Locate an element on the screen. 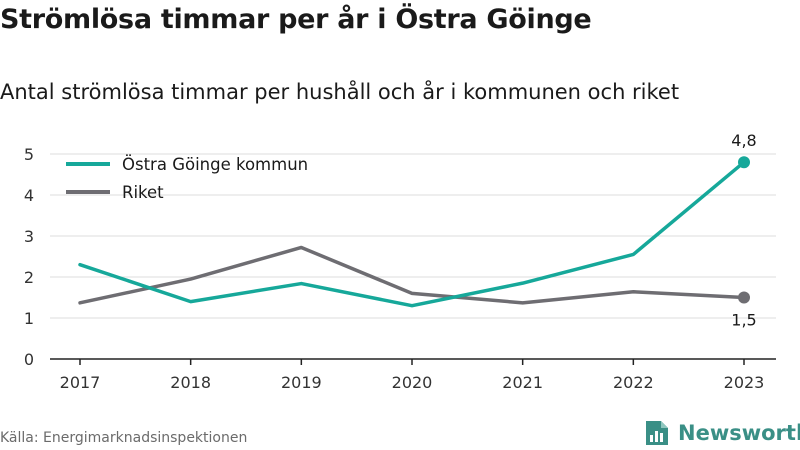 This screenshot has width=800, height=450. y-tick-label: 3 is located at coordinates (29, 236).